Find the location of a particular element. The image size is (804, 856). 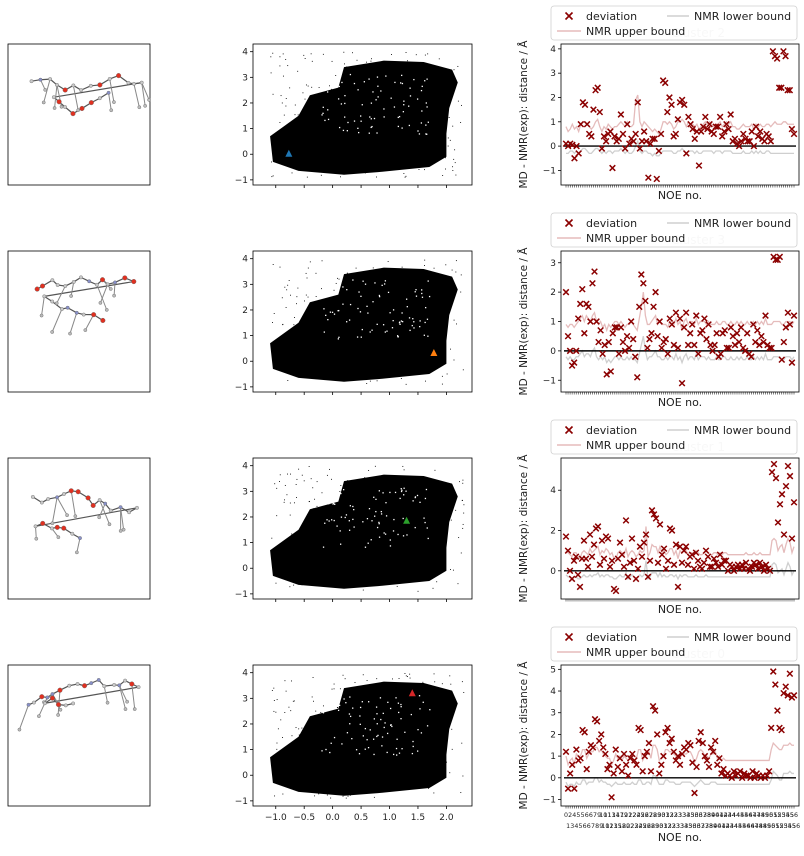

structure-panel is located at coordinates (79, 735).